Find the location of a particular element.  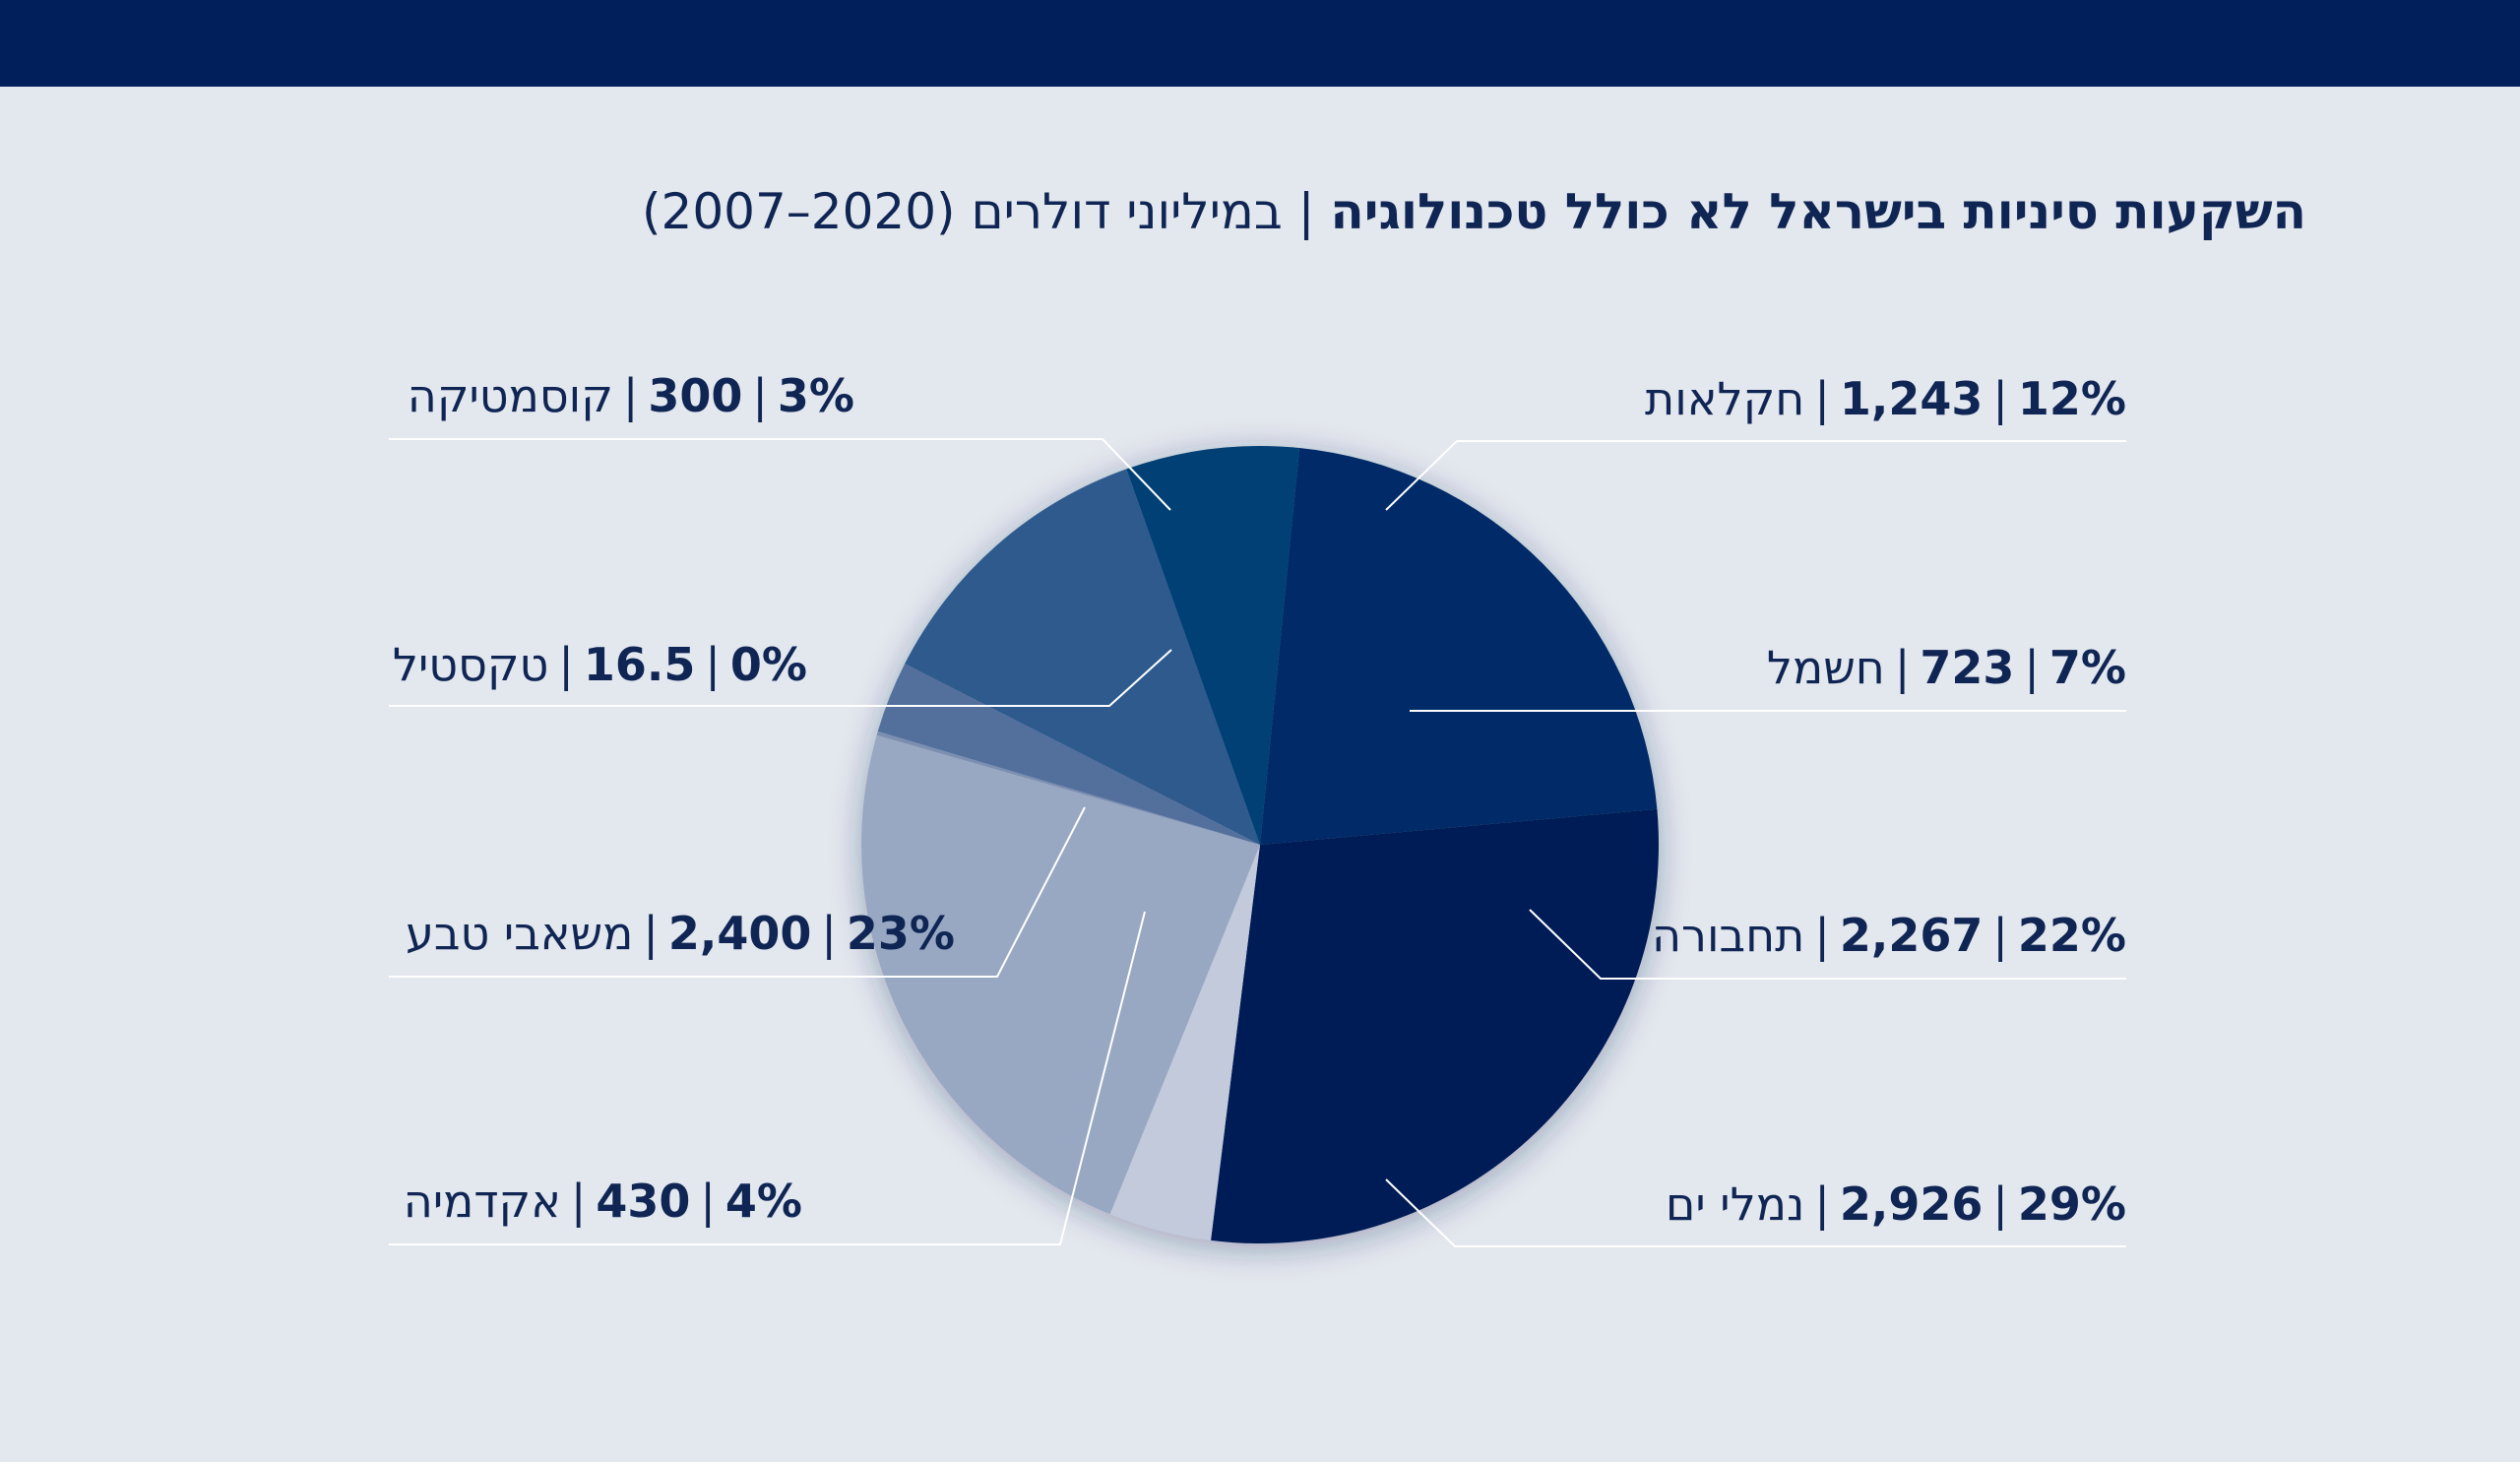

leader-line-transport is located at coordinates (1827, 944).